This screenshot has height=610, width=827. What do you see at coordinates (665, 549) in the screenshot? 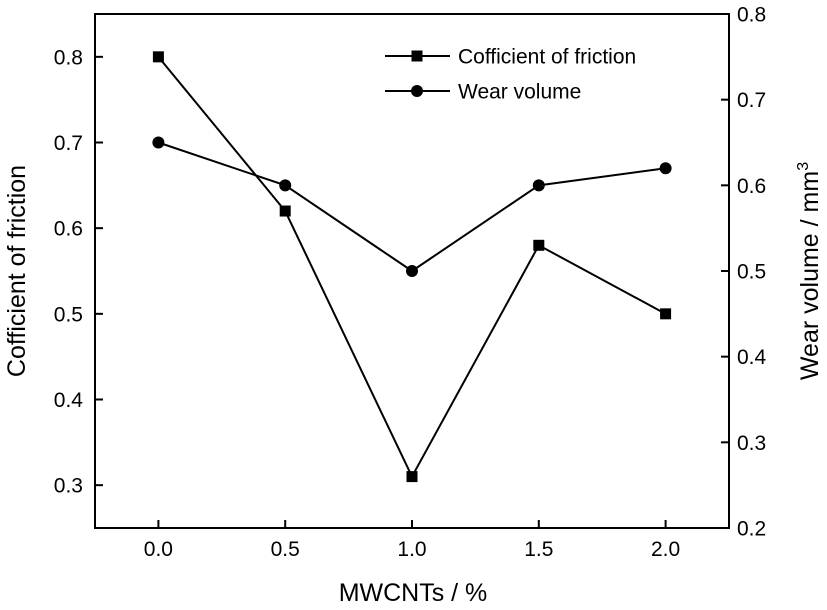
I see `x-tick-label: 2.0` at bounding box center [665, 549].